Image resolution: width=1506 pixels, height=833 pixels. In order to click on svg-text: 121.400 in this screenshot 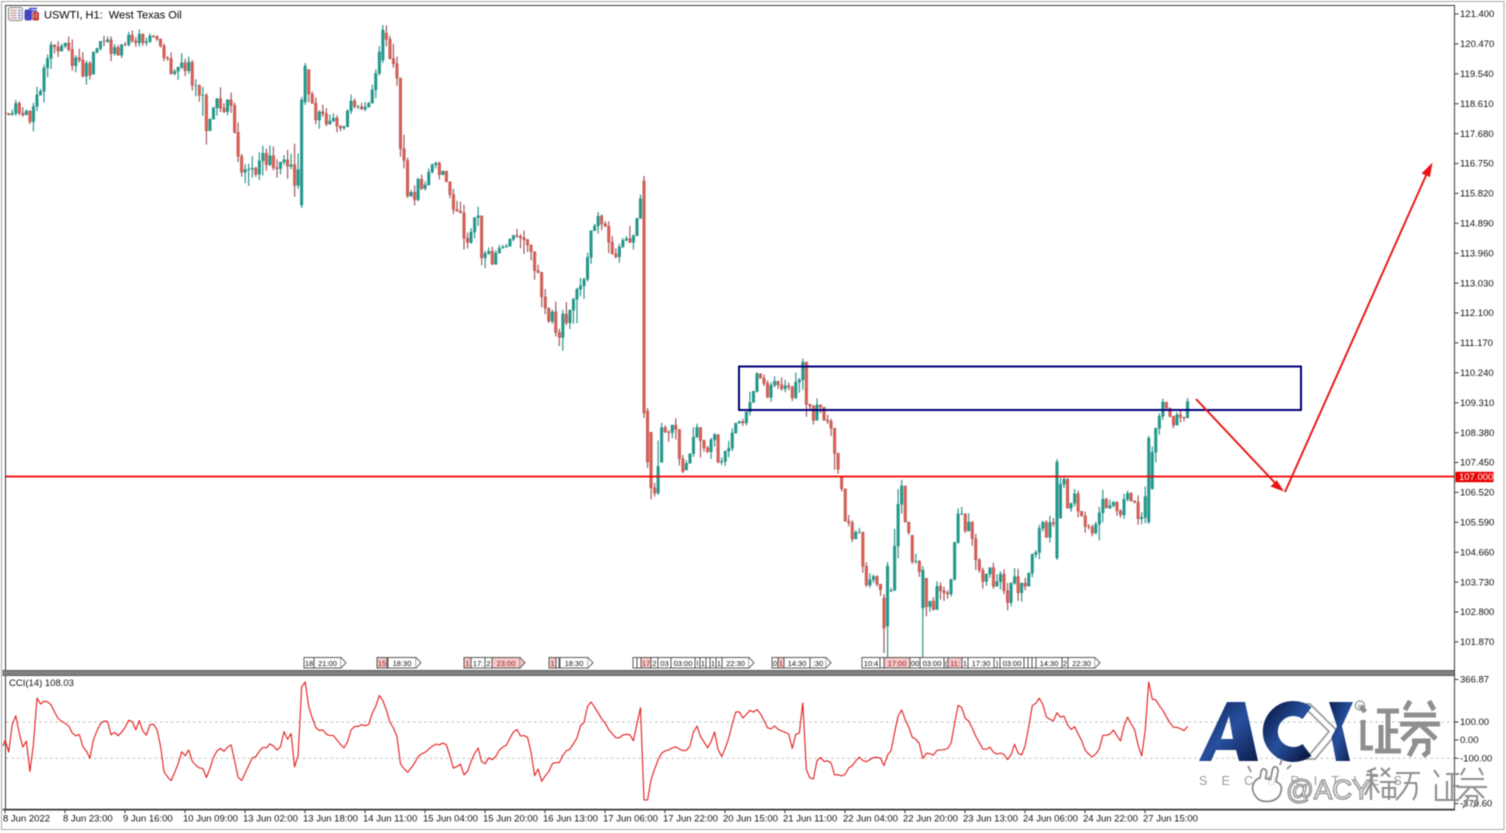, I will do `click(1477, 14)`.